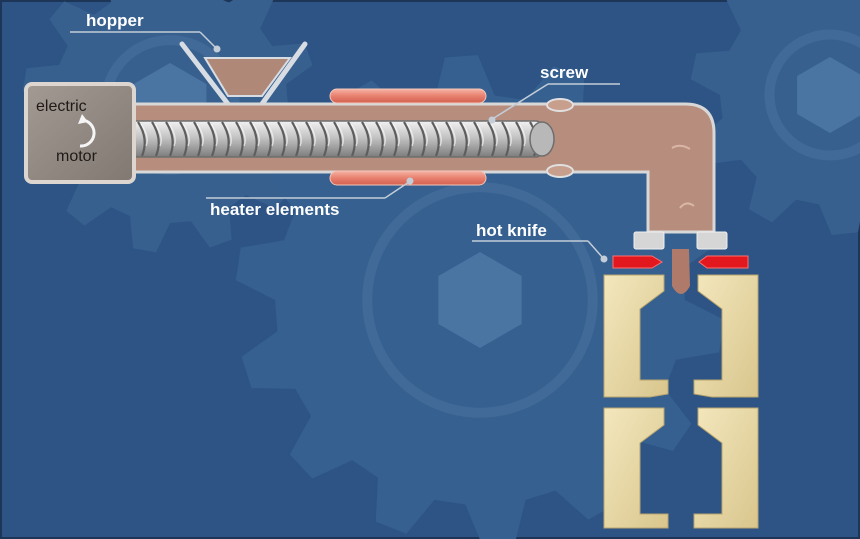  I want to click on parison, so click(681, 271).